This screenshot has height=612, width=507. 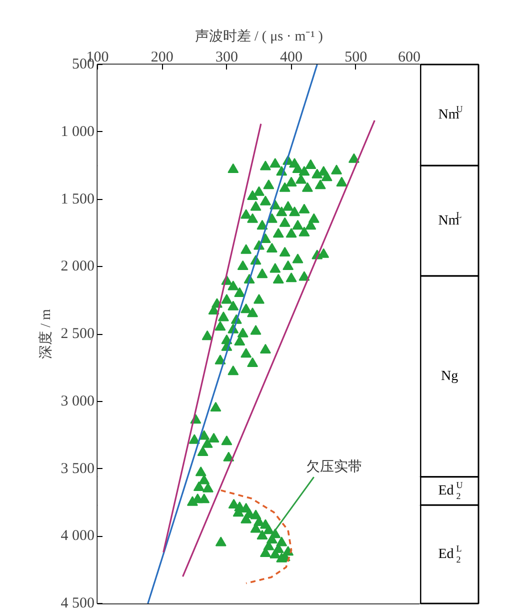 I want to click on x-tick-label: 300, so click(x=226, y=58).